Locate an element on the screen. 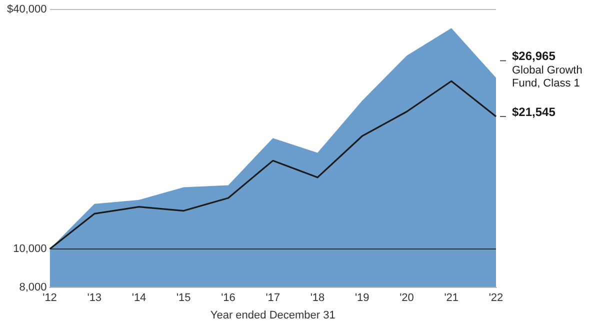  x-tick-label: '19 is located at coordinates (362, 298).